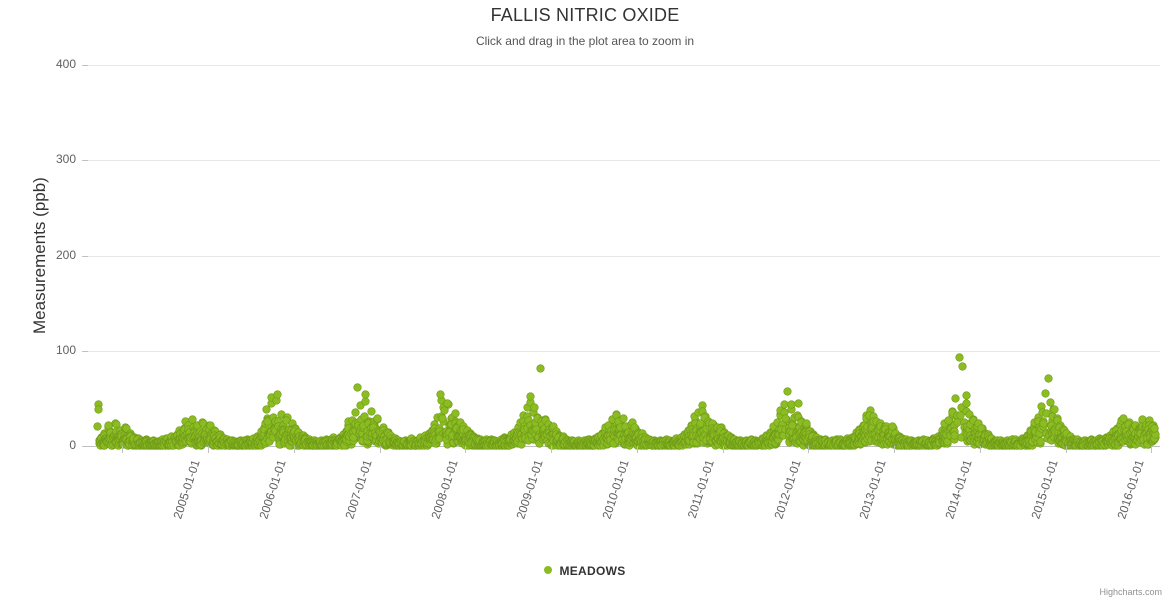 This screenshot has width=1170, height=600. Describe the element at coordinates (444, 489) in the screenshot. I see `x-axis-tick-label: 2008-01-01` at that location.